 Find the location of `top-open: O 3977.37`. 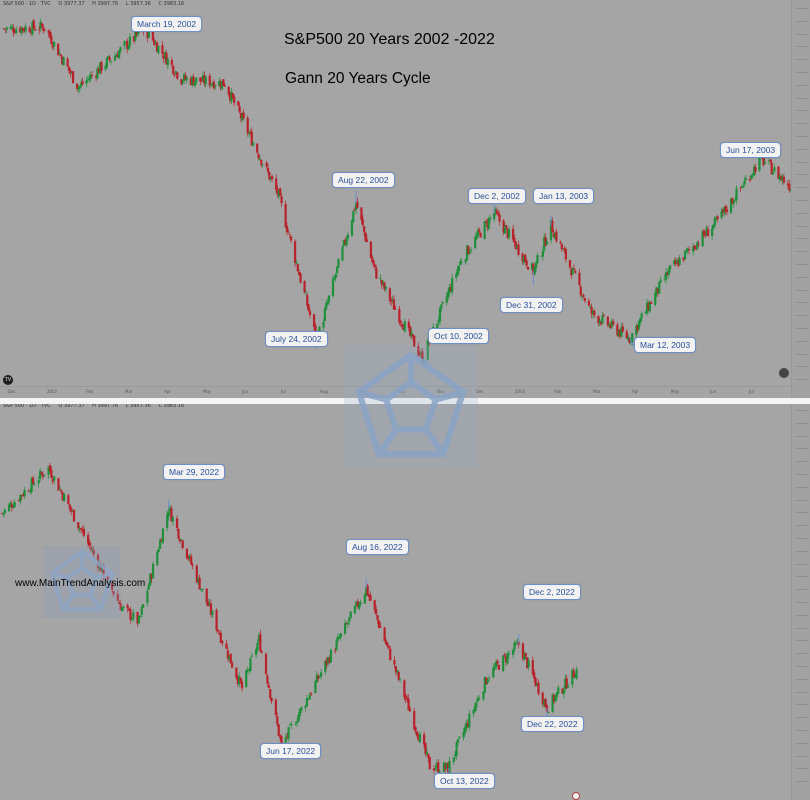

top-open: O 3977.37 is located at coordinates (71, 4).